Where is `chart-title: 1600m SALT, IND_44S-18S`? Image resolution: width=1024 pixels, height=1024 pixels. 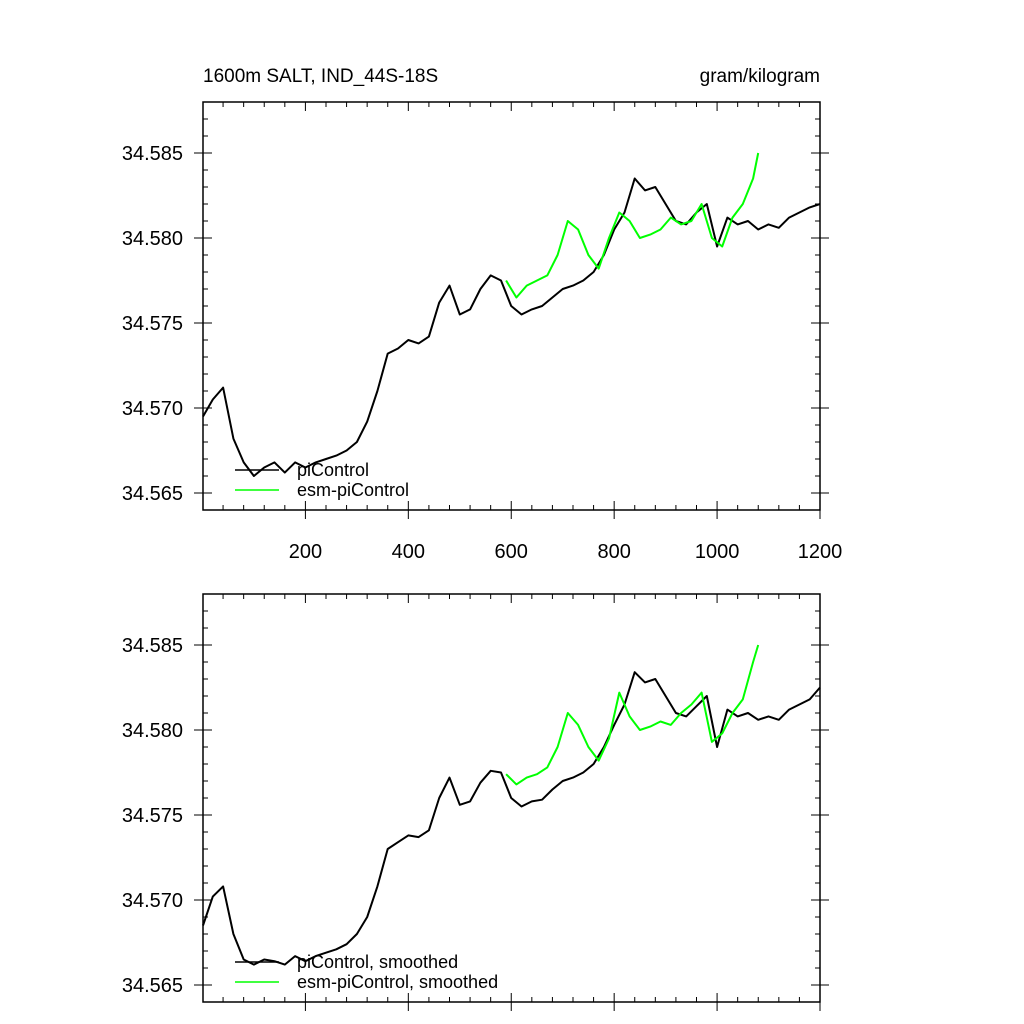 chart-title: 1600m SALT, IND_44S-18S is located at coordinates (320, 76).